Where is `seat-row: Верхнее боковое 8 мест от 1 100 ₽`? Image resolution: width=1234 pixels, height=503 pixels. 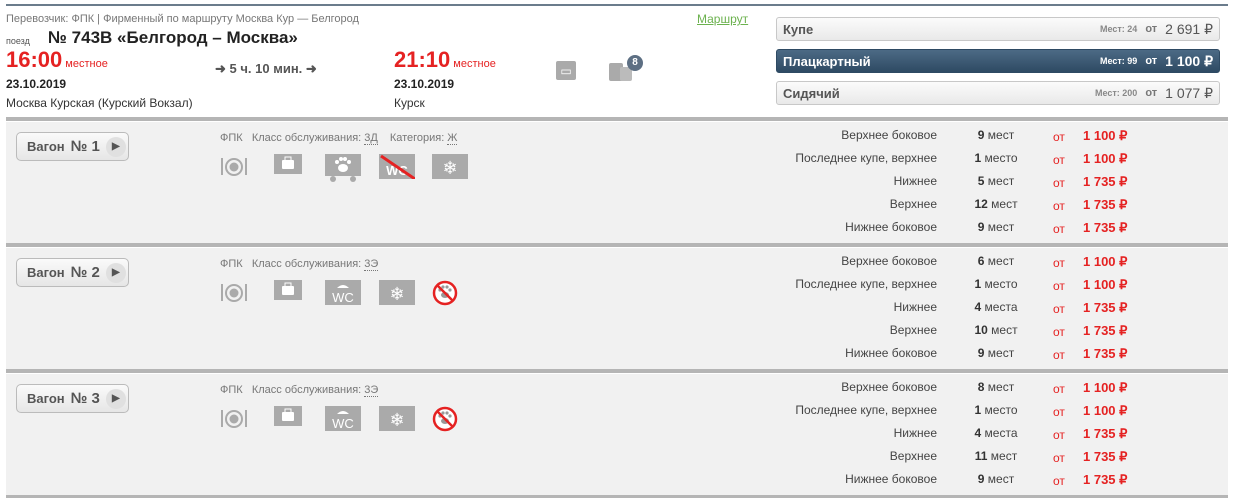
seat-row: Верхнее боковое 8 мест от 1 100 ₽ is located at coordinates (617, 391).